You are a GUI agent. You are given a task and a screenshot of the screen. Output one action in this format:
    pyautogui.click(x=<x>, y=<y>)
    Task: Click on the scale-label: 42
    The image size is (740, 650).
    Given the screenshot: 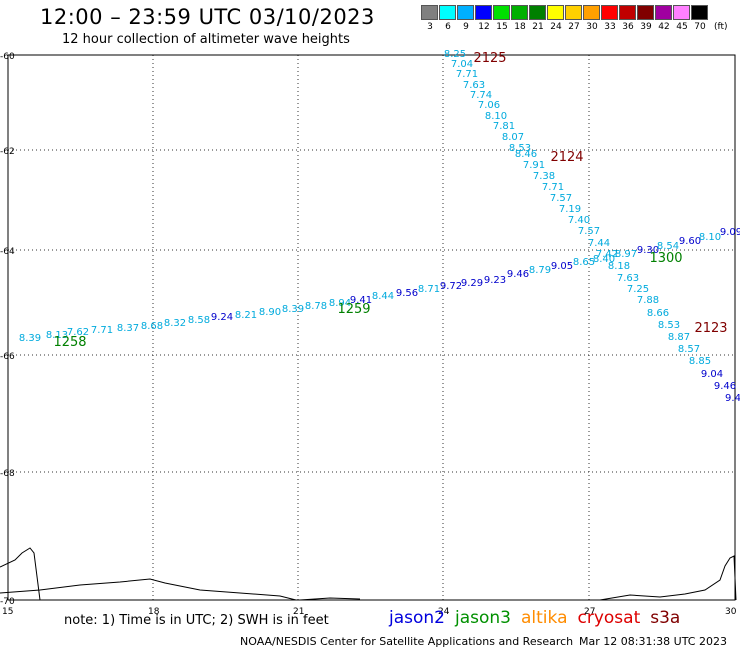 What is the action you would take?
    pyautogui.click(x=664, y=27)
    